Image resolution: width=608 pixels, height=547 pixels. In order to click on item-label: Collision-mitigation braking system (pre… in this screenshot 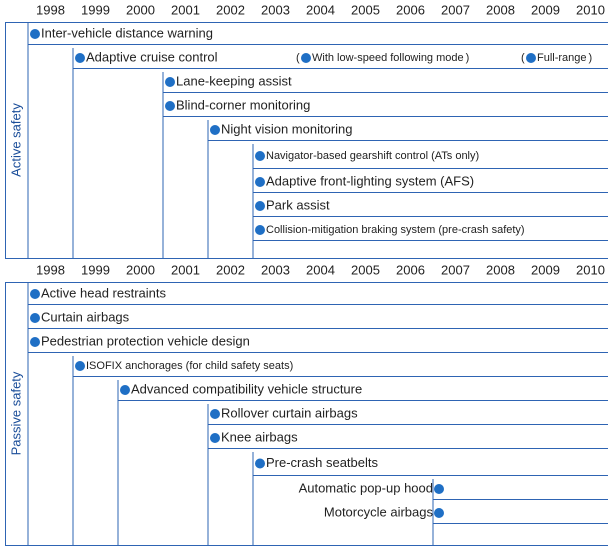, I will do `click(395, 230)`.